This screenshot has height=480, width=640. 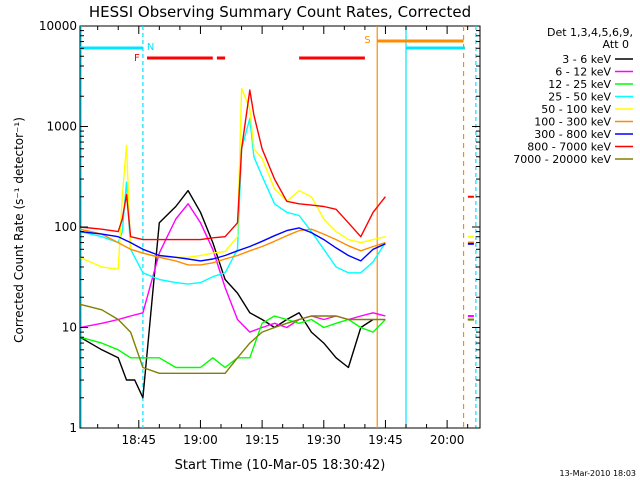 I want to click on legend-entry-label: 7000 - 20000 keV, so click(x=562, y=159).